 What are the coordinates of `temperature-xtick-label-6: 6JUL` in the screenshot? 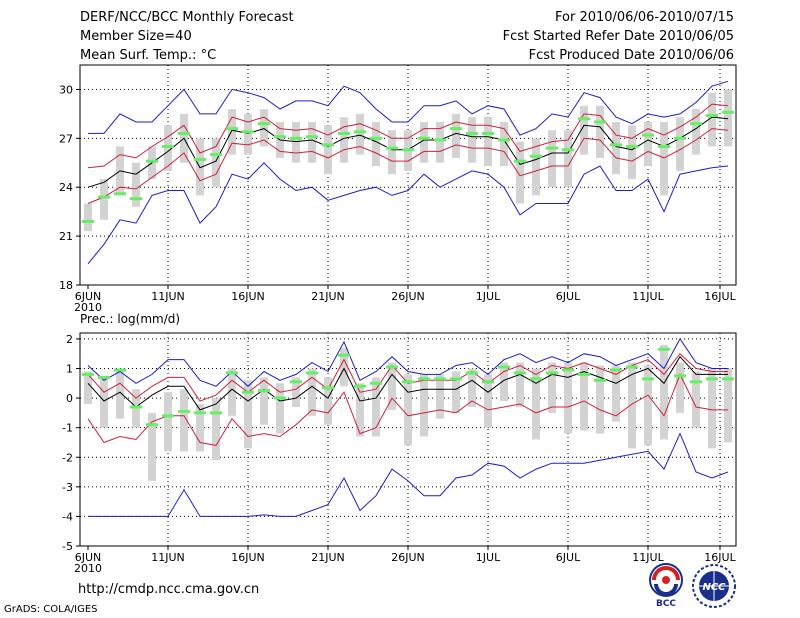 It's located at (568, 296).